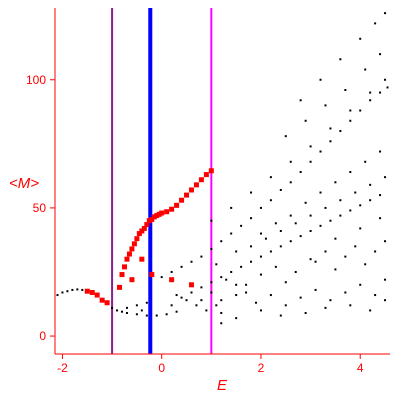 The width and height of the screenshot is (400, 400). I want to click on x-tick-label-0: -2, so click(62, 368).